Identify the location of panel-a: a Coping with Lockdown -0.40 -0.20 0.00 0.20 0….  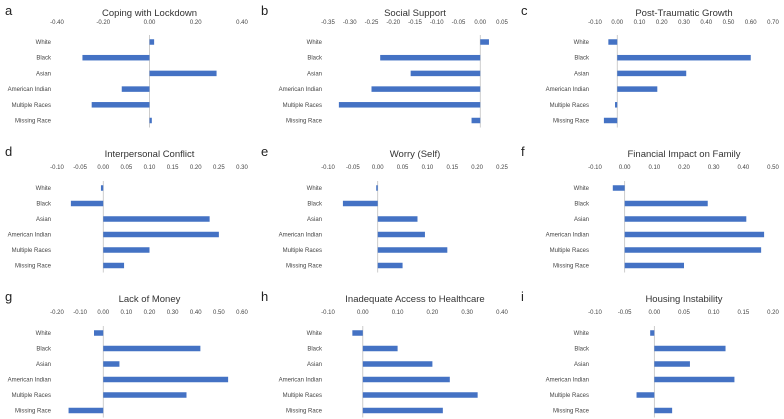
(126, 65).